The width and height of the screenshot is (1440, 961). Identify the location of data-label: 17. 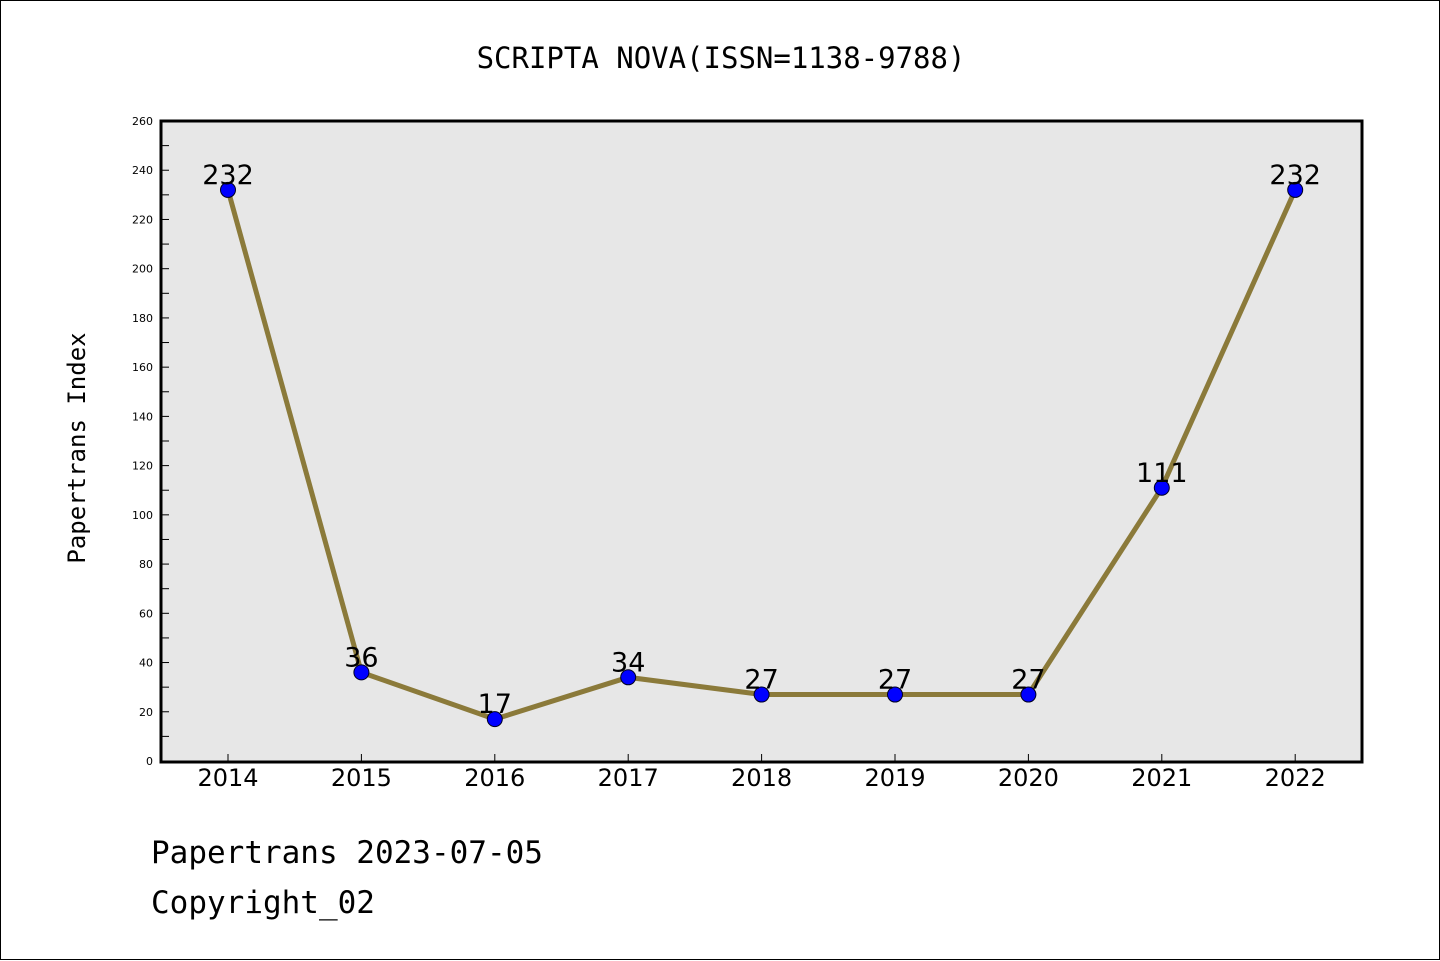
(495, 704).